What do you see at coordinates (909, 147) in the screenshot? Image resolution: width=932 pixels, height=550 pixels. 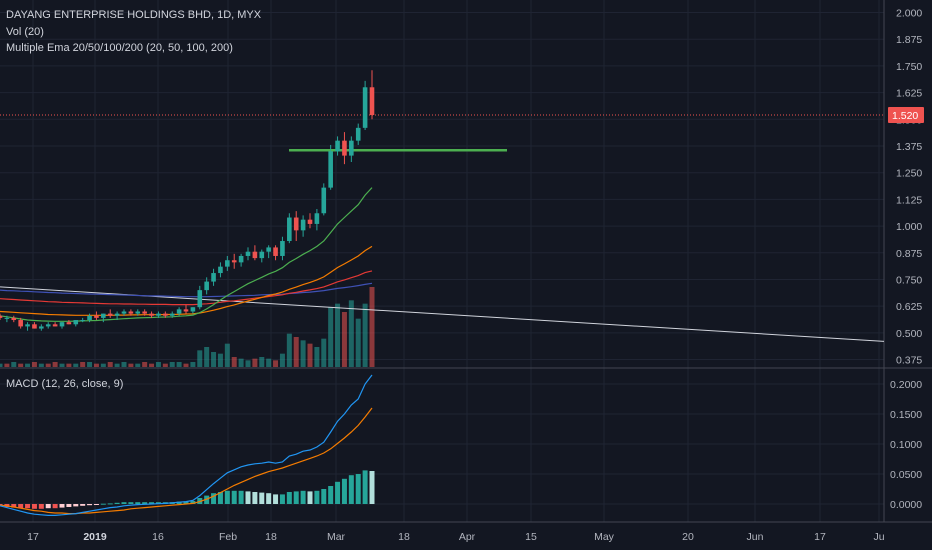 I see `price-axis-tick-label: 1.375` at bounding box center [909, 147].